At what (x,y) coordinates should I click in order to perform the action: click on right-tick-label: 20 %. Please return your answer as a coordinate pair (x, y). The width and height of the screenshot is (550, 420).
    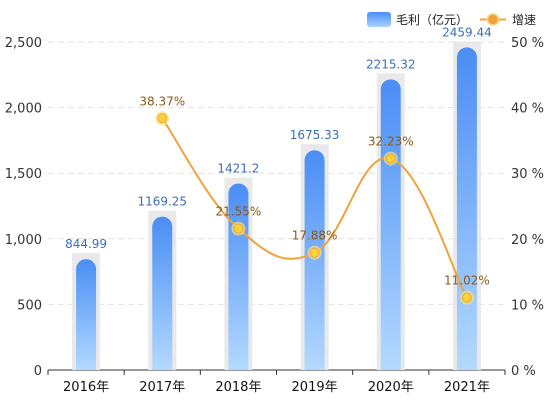
    Looking at the image, I should click on (527, 240).